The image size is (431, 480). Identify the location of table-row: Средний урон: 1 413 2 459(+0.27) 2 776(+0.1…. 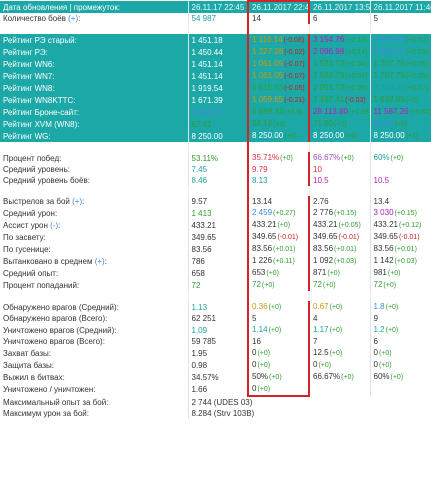
(215, 213).